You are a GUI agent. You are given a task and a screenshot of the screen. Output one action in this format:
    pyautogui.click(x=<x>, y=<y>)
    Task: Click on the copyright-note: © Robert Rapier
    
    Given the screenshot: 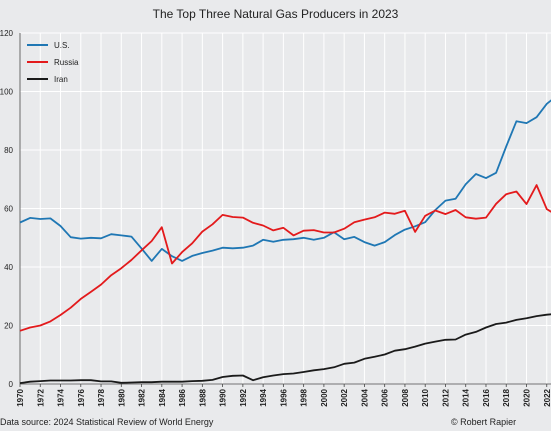 What is the action you would take?
    pyautogui.click(x=484, y=422)
    